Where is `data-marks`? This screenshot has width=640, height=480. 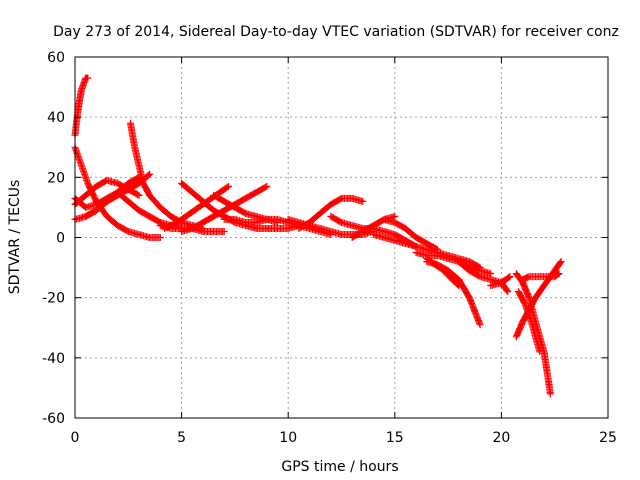 data-marks is located at coordinates (166, 175).